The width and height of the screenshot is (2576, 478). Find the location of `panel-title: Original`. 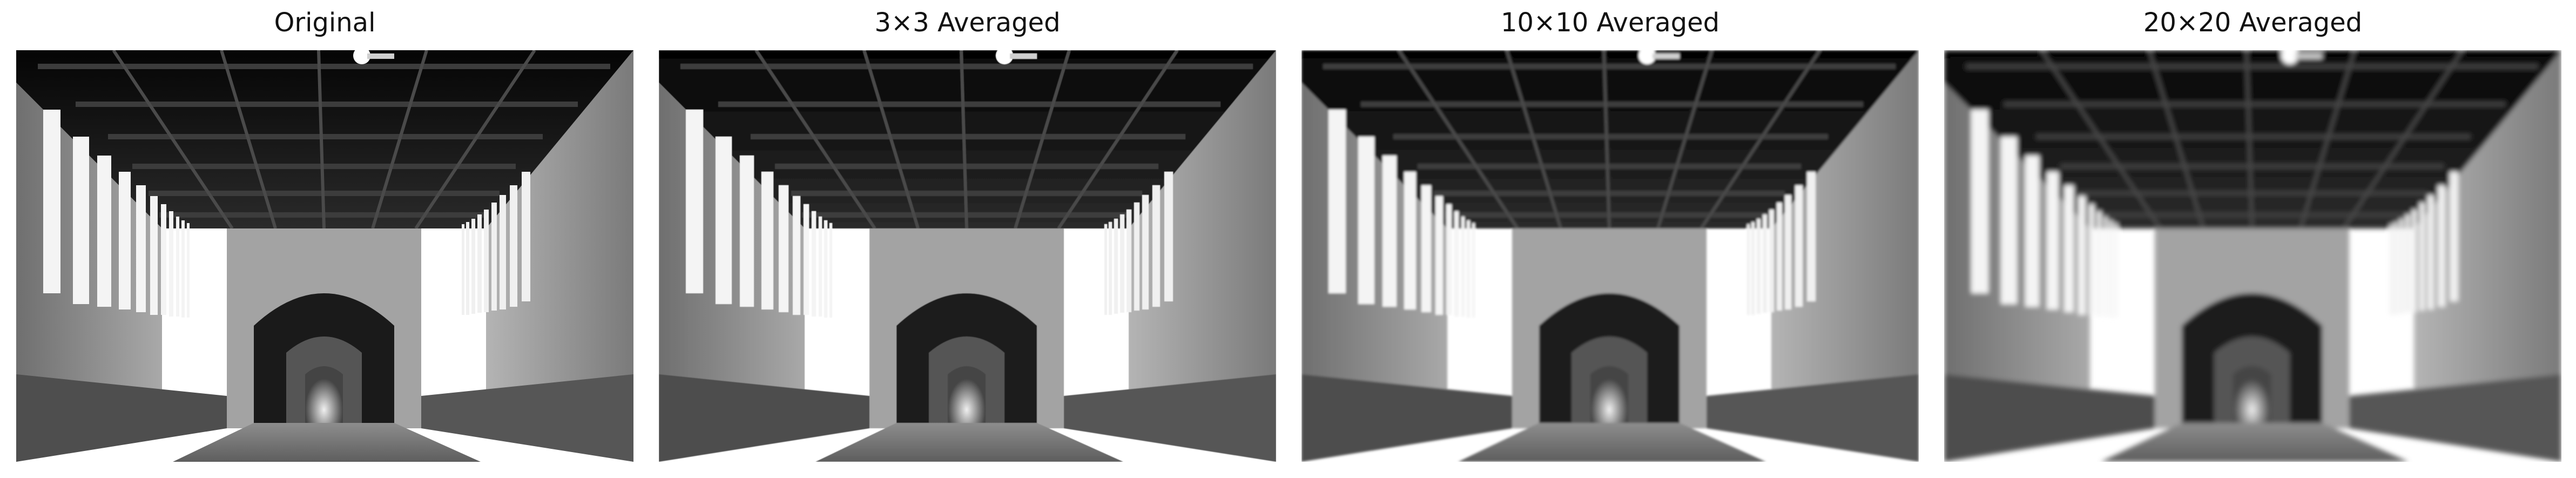

panel-title: Original is located at coordinates (325, 23).